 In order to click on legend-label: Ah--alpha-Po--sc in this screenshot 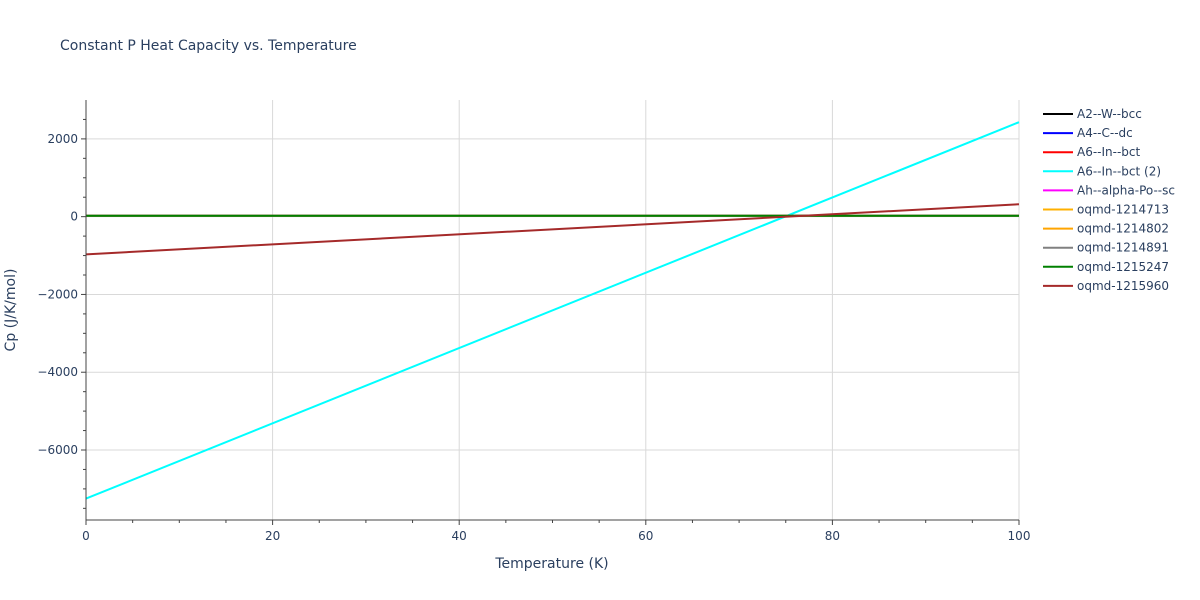, I will do `click(1126, 190)`.